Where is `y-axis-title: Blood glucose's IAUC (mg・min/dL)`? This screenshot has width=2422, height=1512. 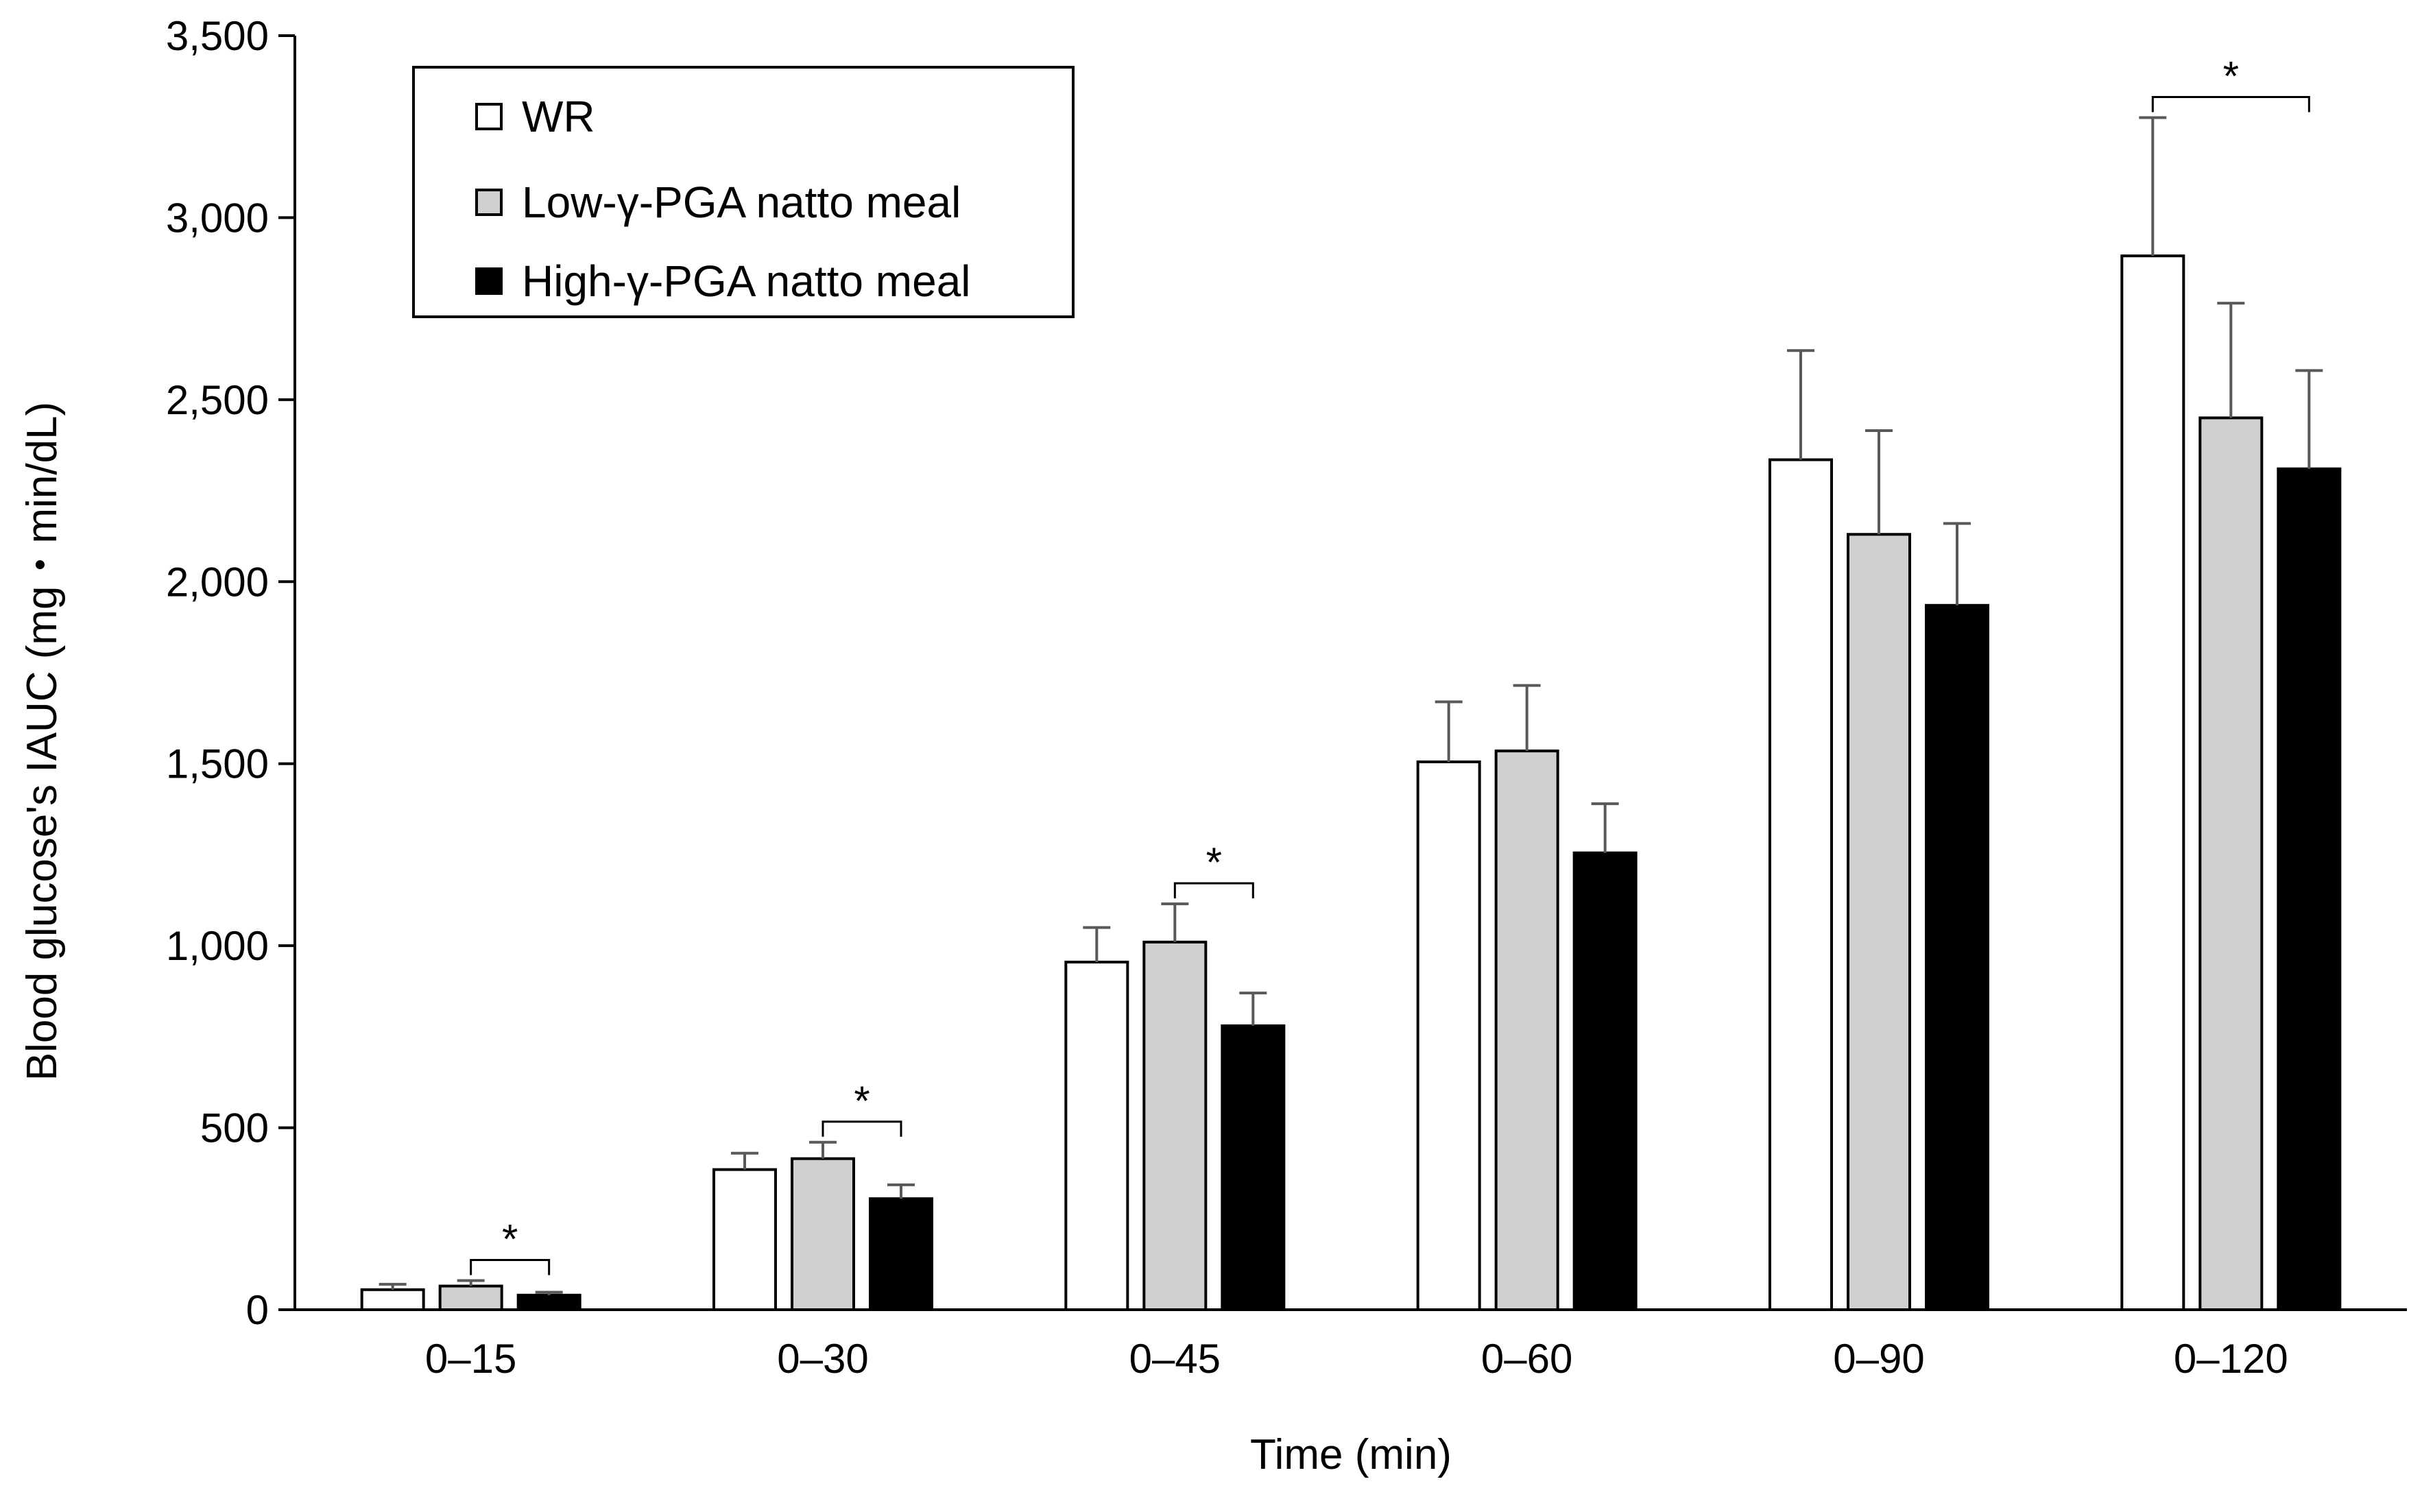 y-axis-title: Blood glucose's IAUC (mg・min/dL) is located at coordinates (42, 741).